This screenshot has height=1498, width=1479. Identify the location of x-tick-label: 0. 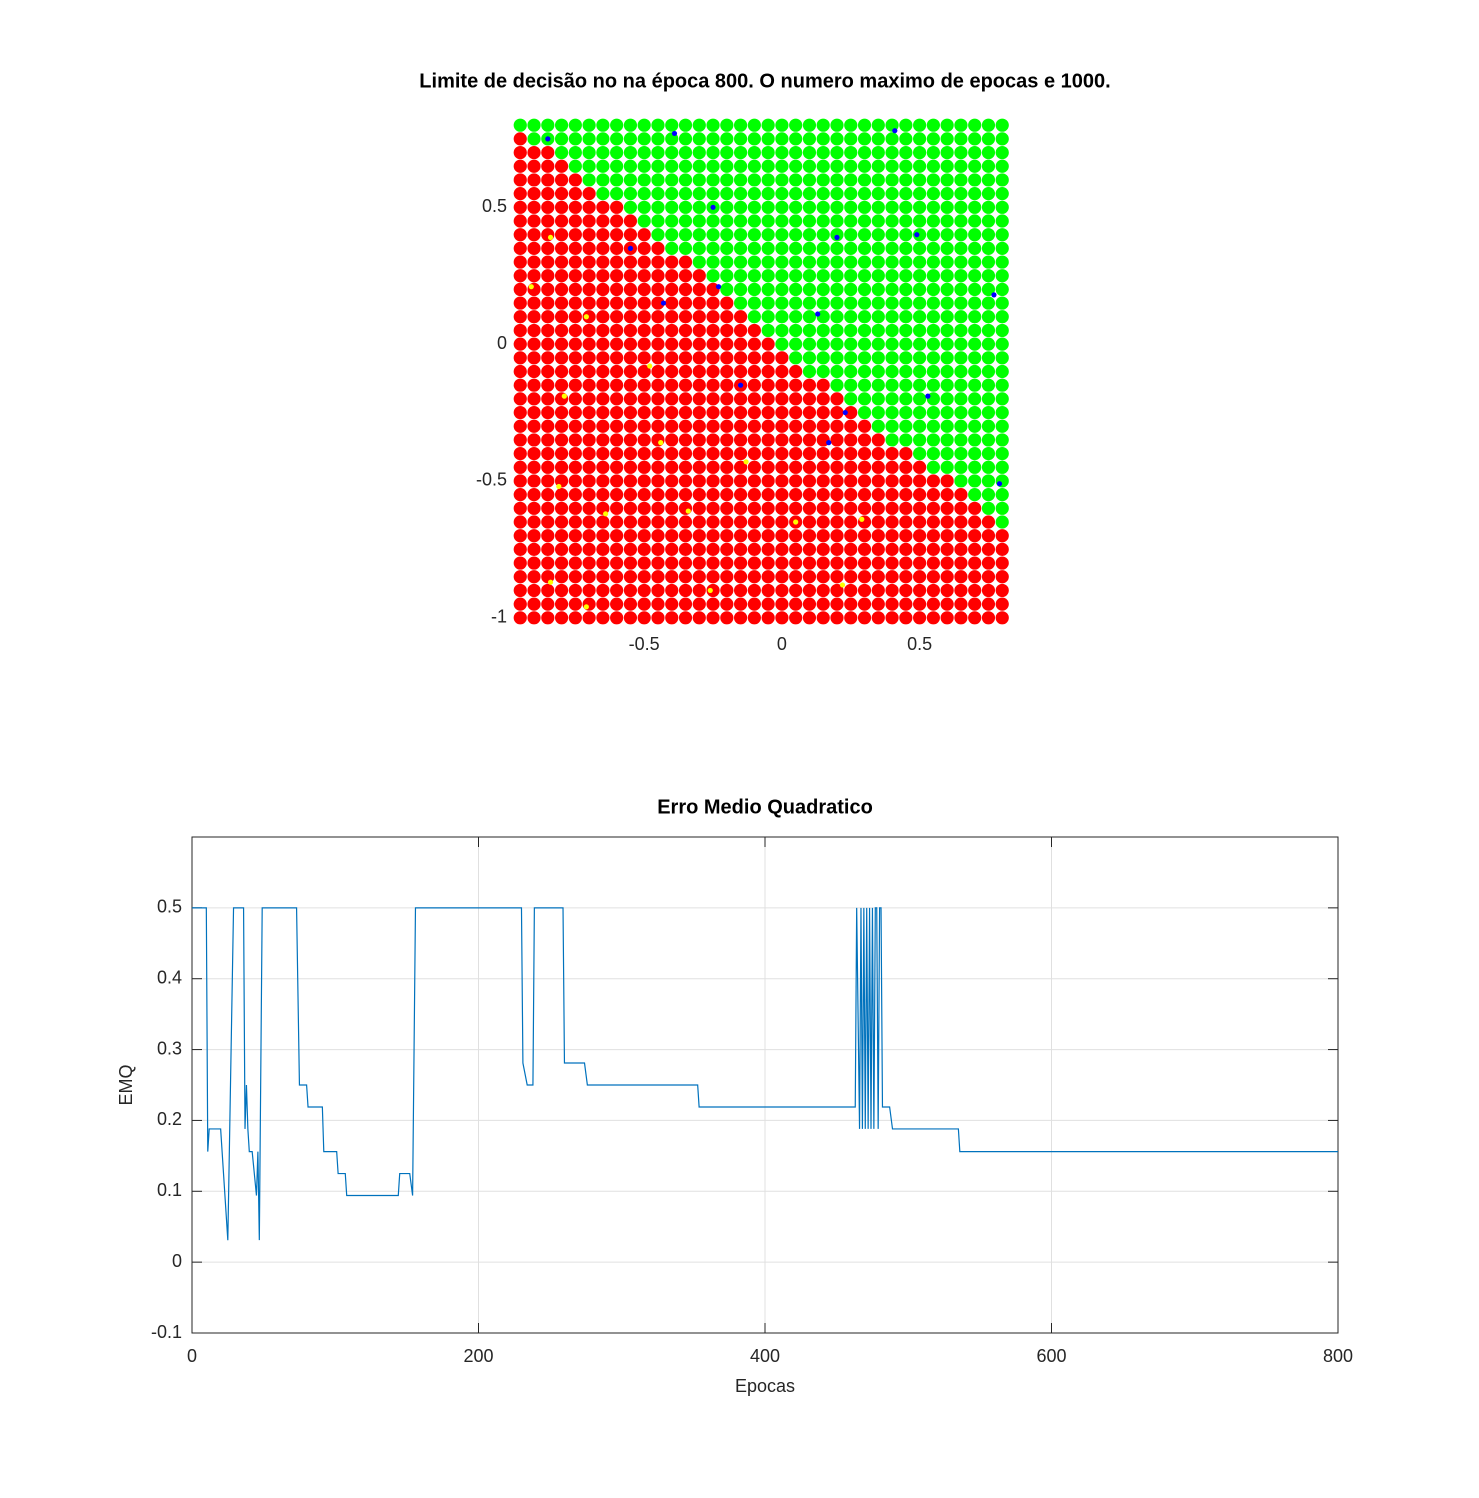
(782, 644).